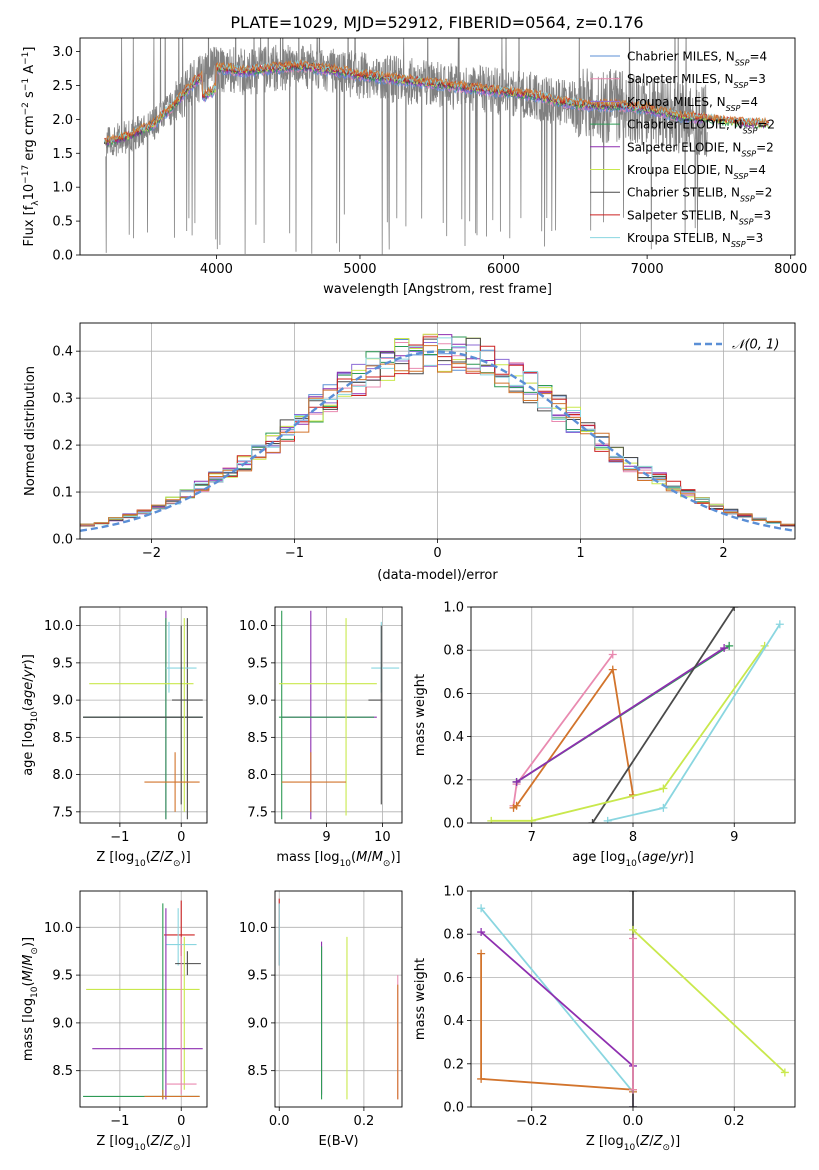  What do you see at coordinates (62, 446) in the screenshot?
I see `y-tick-label: 0.2` at bounding box center [62, 446].